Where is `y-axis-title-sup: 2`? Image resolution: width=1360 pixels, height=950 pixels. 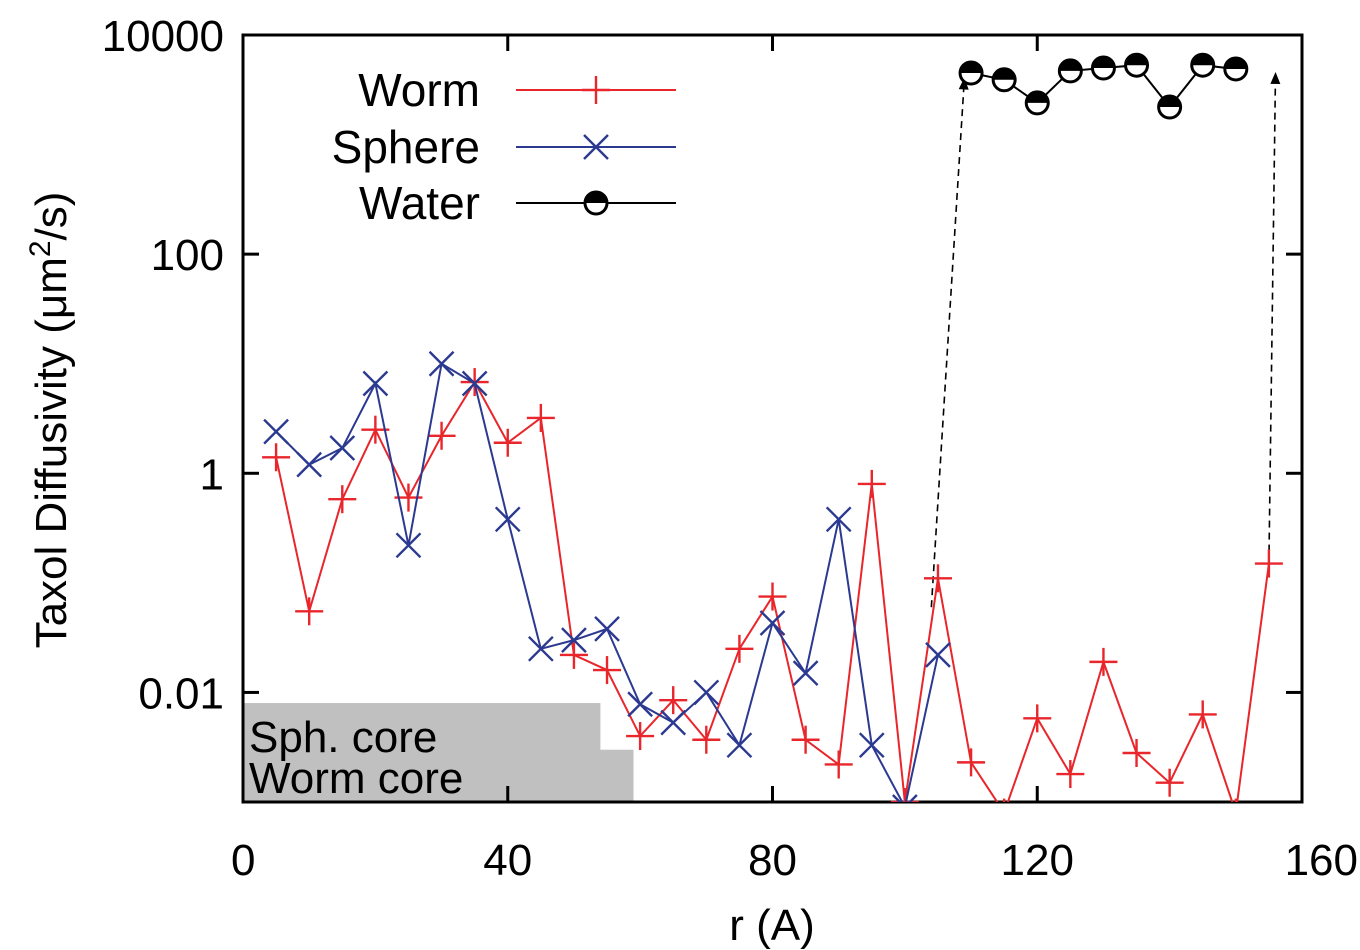 y-axis-title-sup: 2 is located at coordinates (40, 248).